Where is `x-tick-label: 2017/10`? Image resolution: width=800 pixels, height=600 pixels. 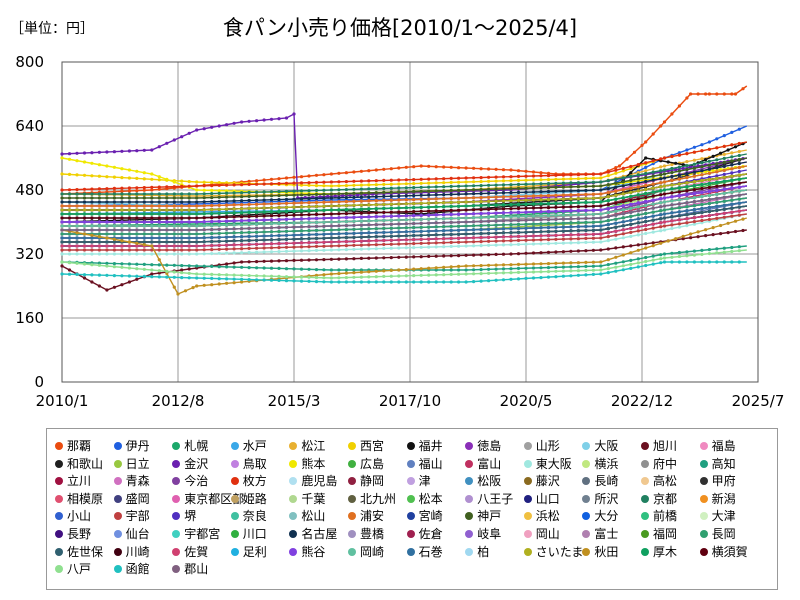 x-tick-label: 2017/10 is located at coordinates (410, 401).